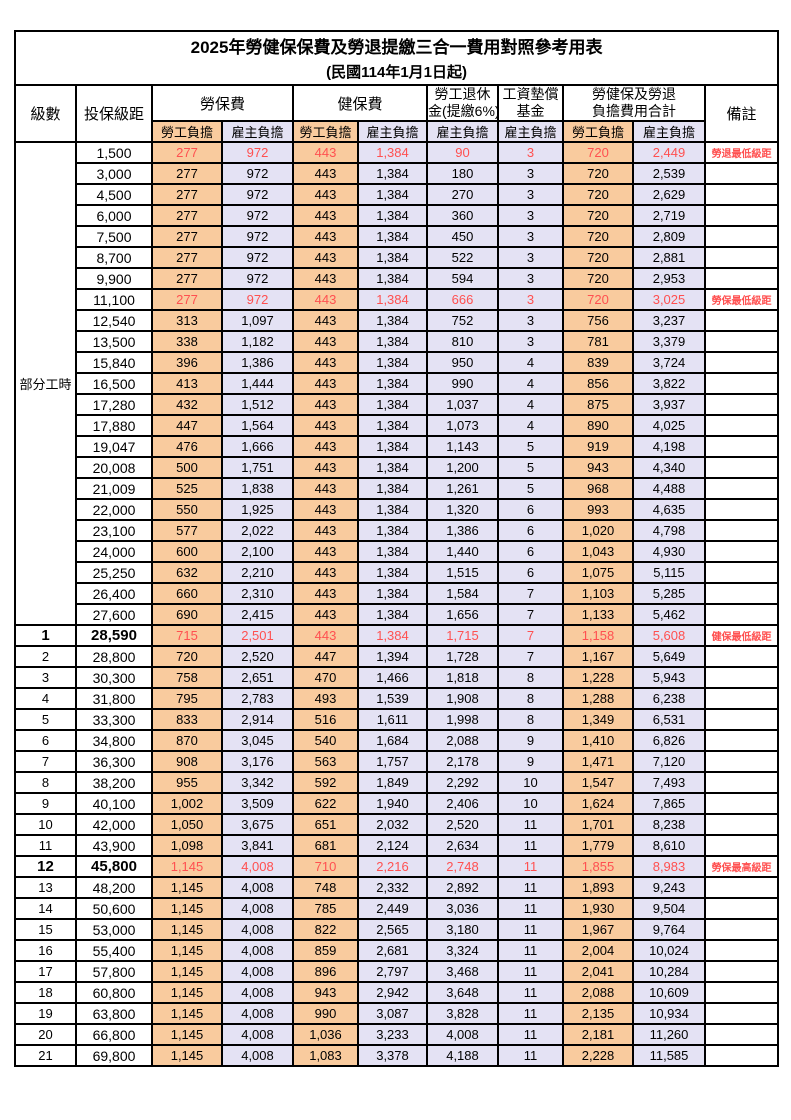 The width and height of the screenshot is (791, 1120). I want to click on fee-cell: 3,036, so click(462, 908).